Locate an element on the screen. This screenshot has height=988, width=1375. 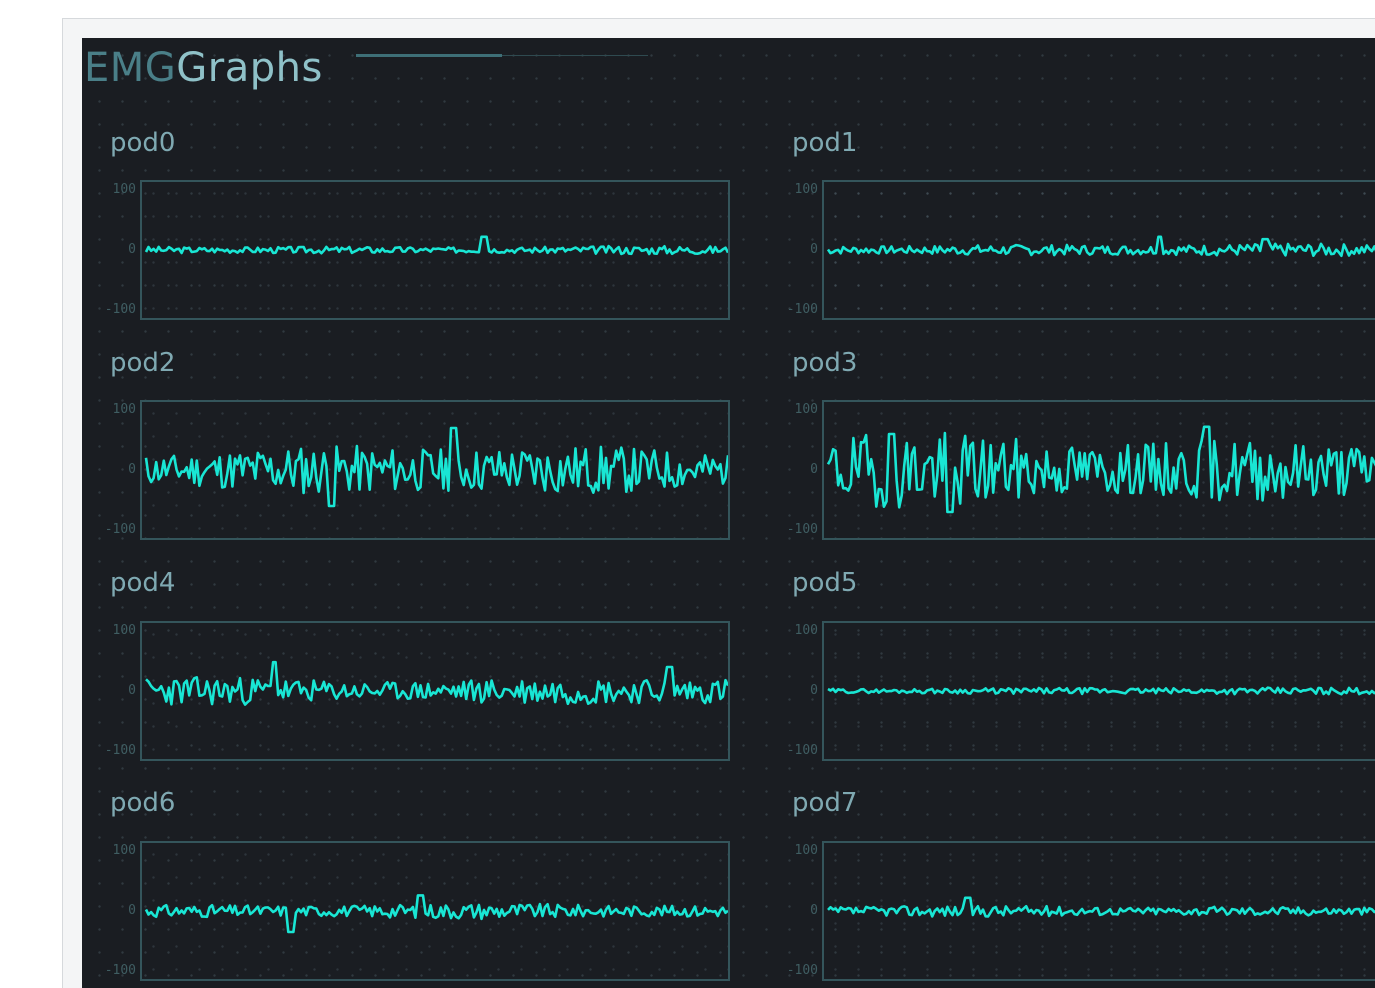
pod-label-5: pod5 is located at coordinates (825, 583).